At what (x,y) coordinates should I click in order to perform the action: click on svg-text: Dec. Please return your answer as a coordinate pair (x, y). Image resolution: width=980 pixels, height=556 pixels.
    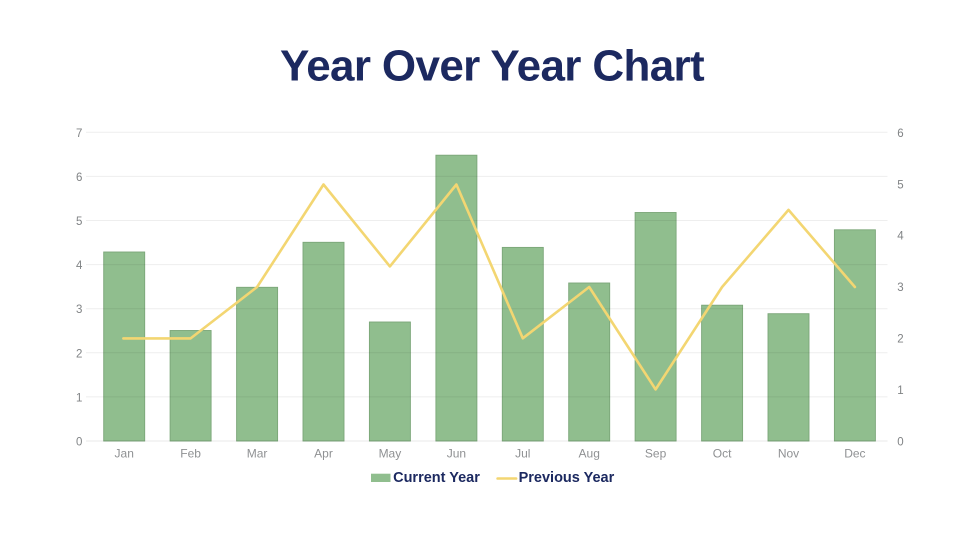
    Looking at the image, I should click on (854, 454).